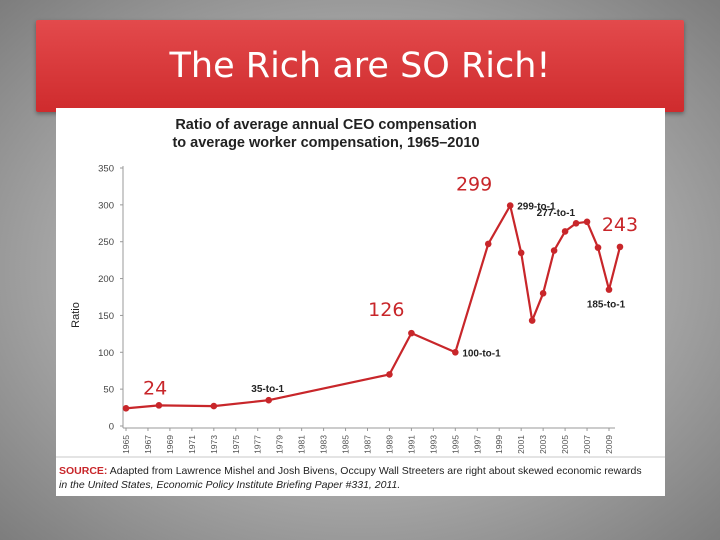  Describe the element at coordinates (258, 444) in the screenshot. I see `x-tick-label: 1977` at that location.